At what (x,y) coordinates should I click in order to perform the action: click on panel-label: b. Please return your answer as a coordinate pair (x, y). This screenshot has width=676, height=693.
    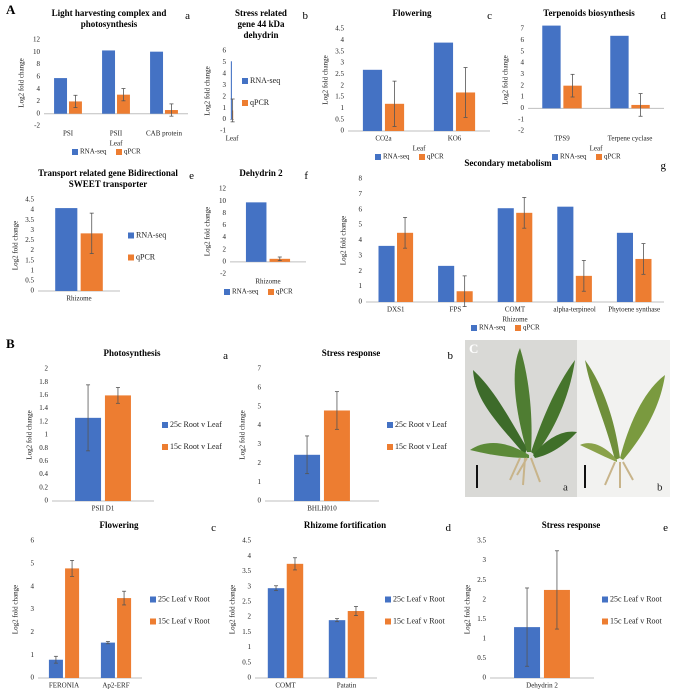
    Looking at the image, I should click on (305, 16).